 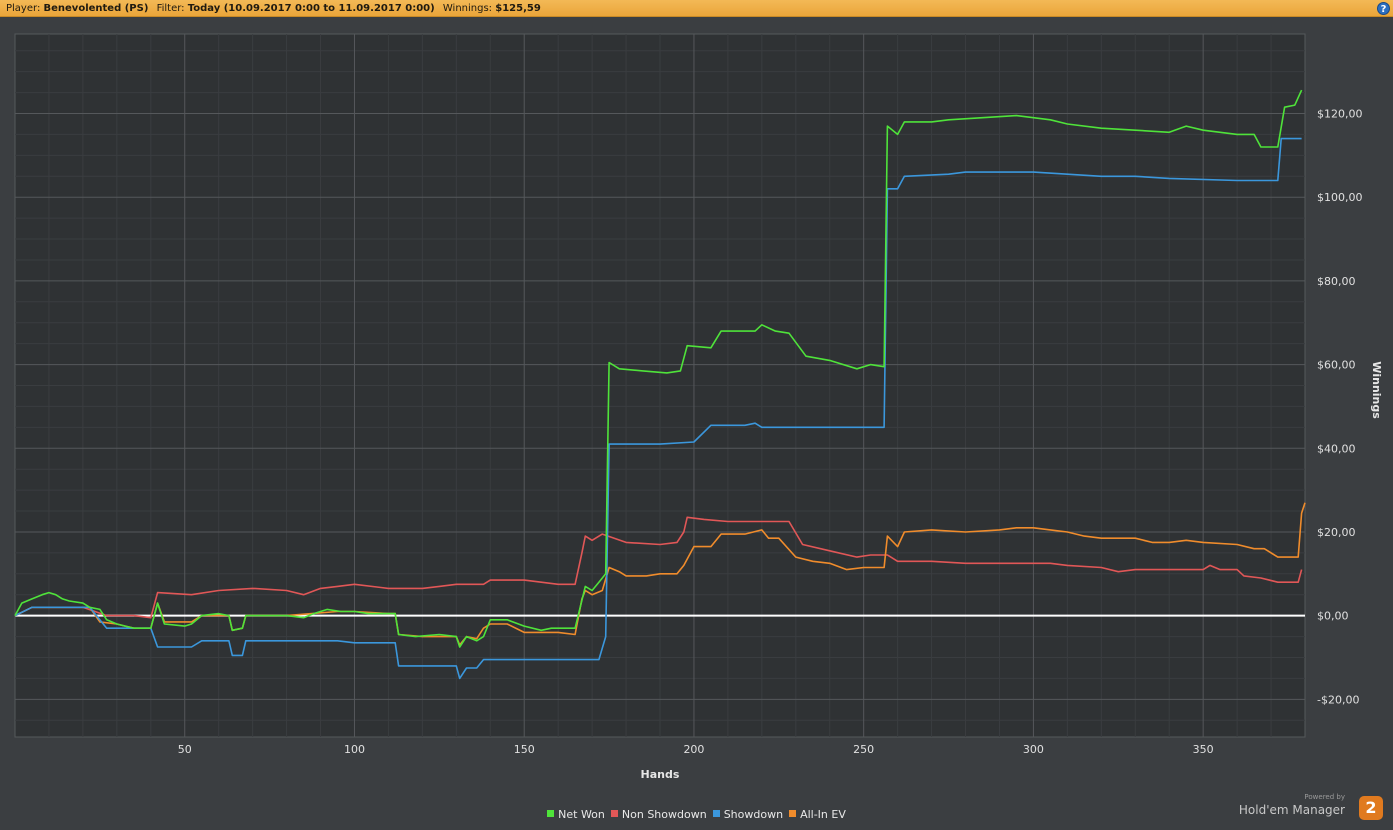 I want to click on brand-name: Hold'em Manager, so click(x=1291, y=810).